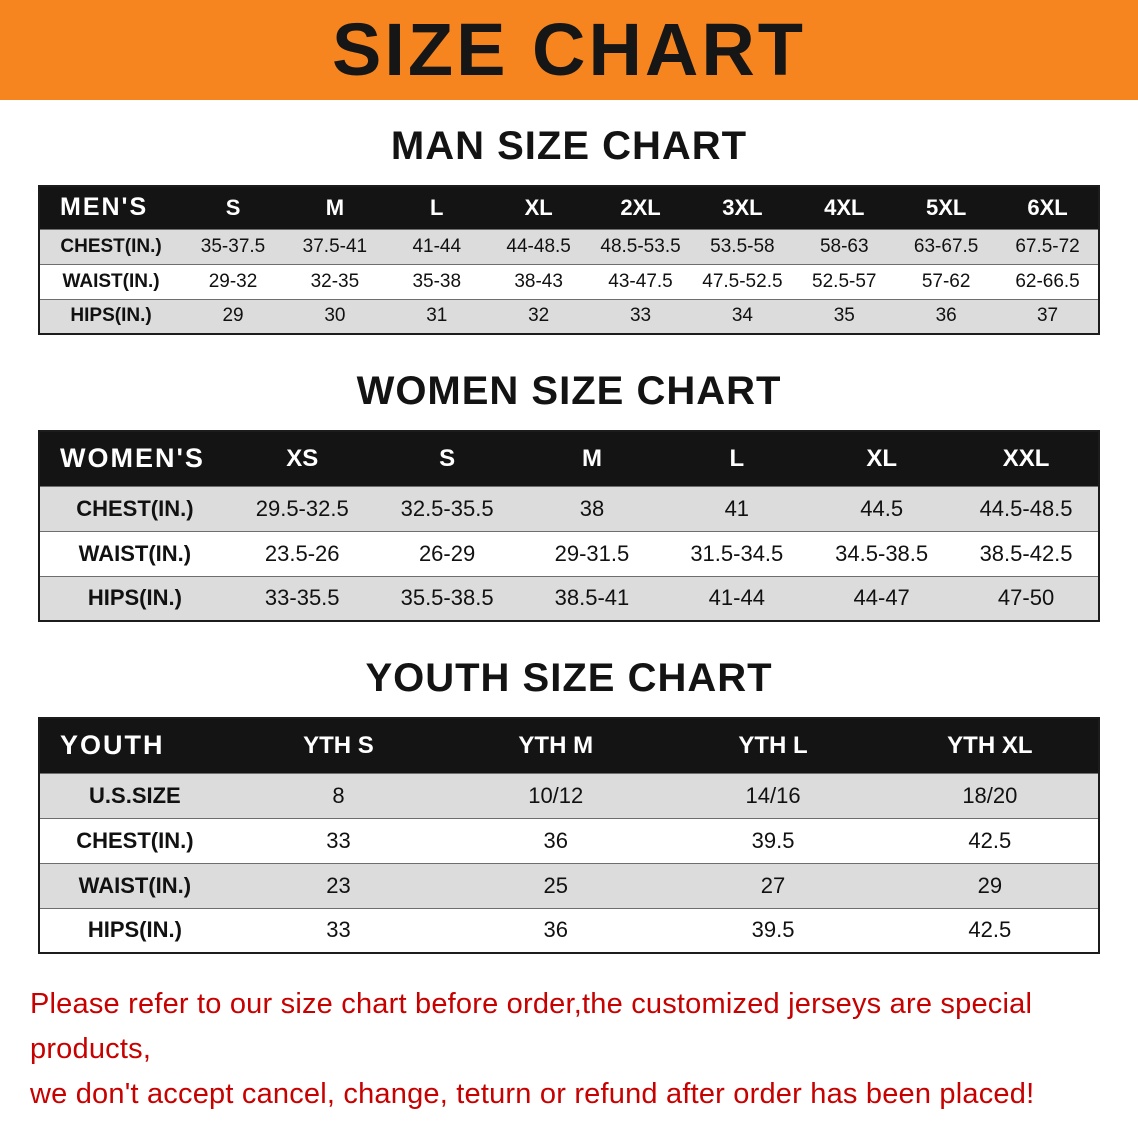 This screenshot has height=1132, width=1138. I want to click on value-cell: 29-31.5, so click(592, 553).